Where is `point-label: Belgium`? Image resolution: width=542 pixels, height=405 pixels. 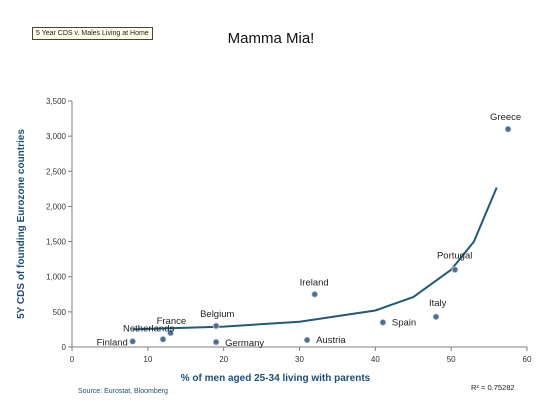
point-label: Belgium is located at coordinates (217, 314).